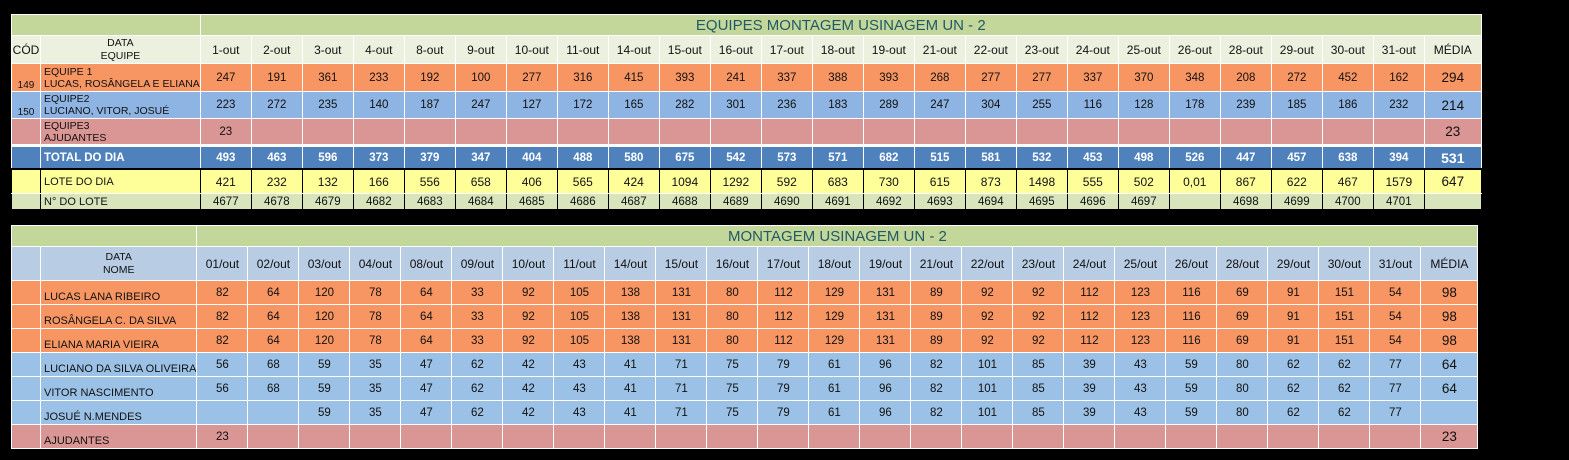 The height and width of the screenshot is (460, 1569). What do you see at coordinates (684, 157) in the screenshot?
I see `total-cell: 675` at bounding box center [684, 157].